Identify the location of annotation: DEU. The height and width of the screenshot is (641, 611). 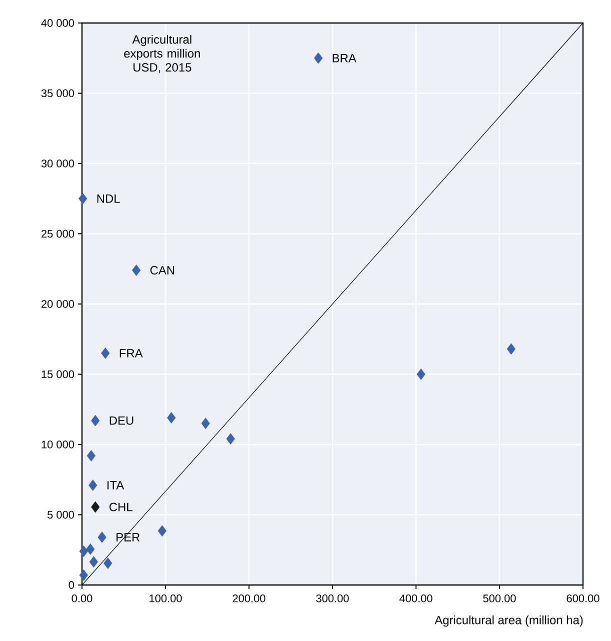
(122, 420).